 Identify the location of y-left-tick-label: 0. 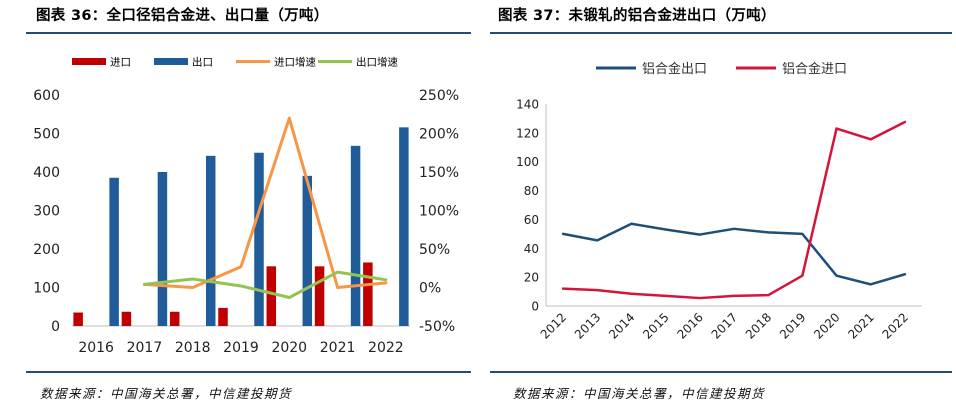
(55, 327).